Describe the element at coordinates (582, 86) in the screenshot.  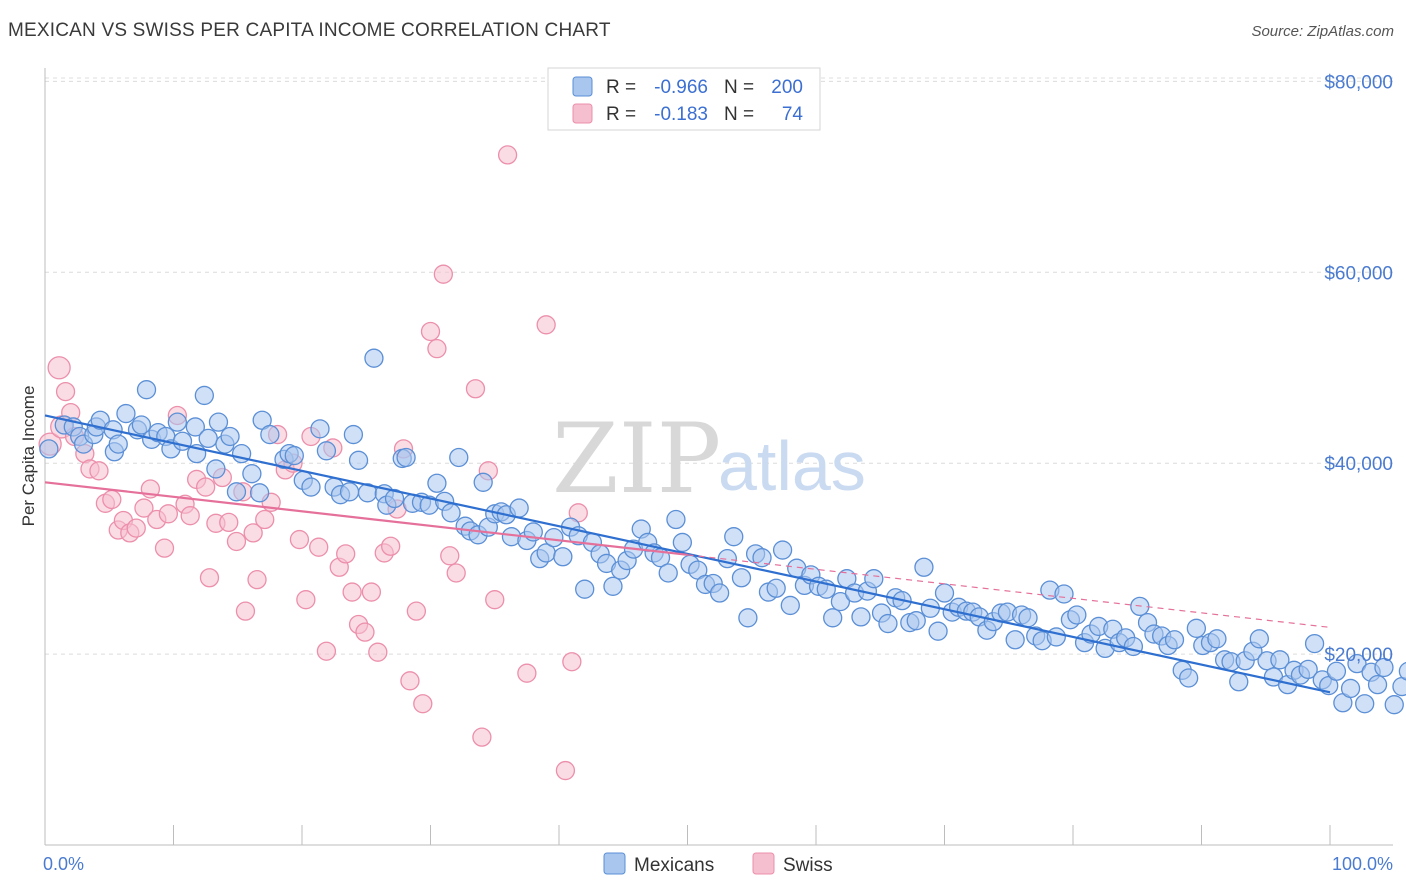
I see `legend-swatch-mexicans` at that location.